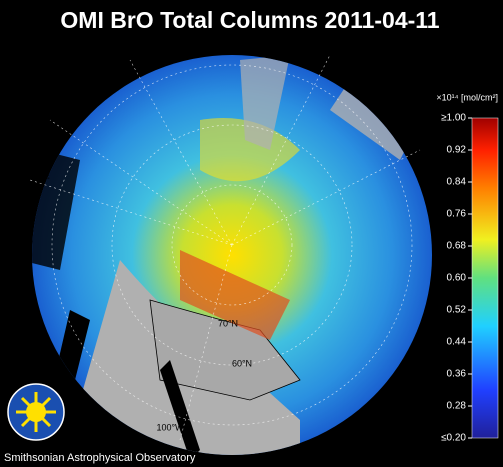 This screenshot has height=467, width=503. I want to click on attribution: Smithsonian Astrophysical Observatory, so click(100, 458).